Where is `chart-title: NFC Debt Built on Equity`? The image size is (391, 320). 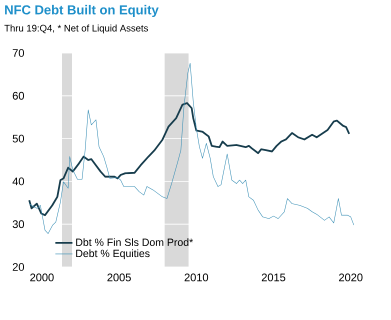
chart-title: NFC Debt Built on Equity is located at coordinates (82, 11).